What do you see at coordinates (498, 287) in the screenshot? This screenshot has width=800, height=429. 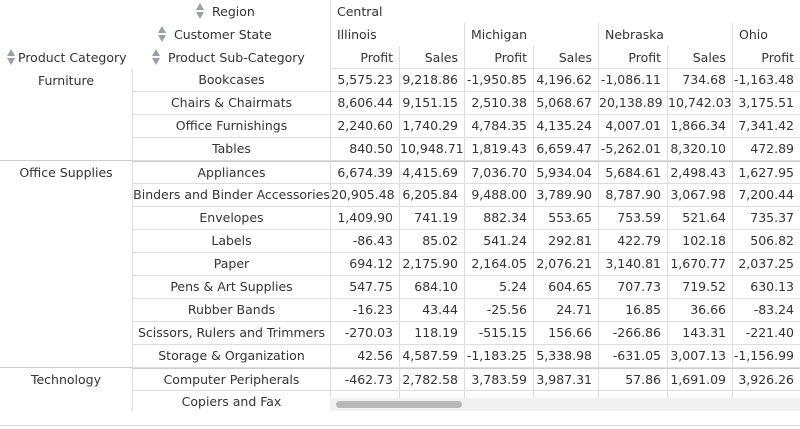 I see `profit-cell: 5.24` at bounding box center [498, 287].